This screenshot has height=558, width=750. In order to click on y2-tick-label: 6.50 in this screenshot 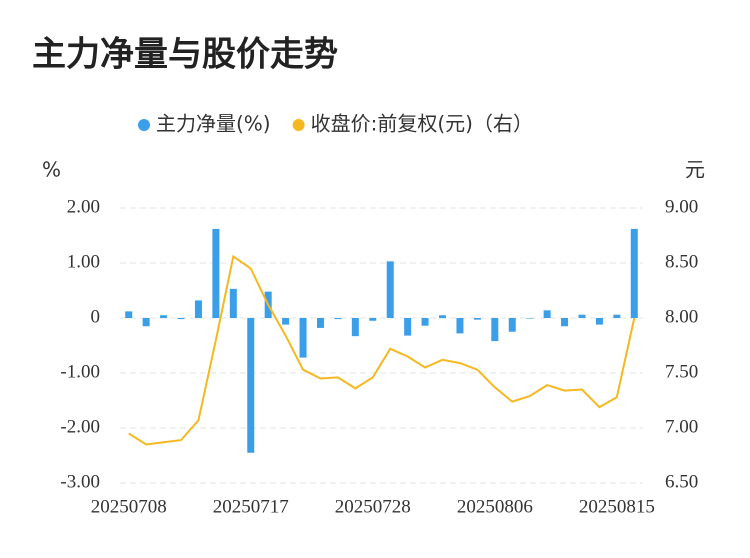, I will do `click(681, 481)`.